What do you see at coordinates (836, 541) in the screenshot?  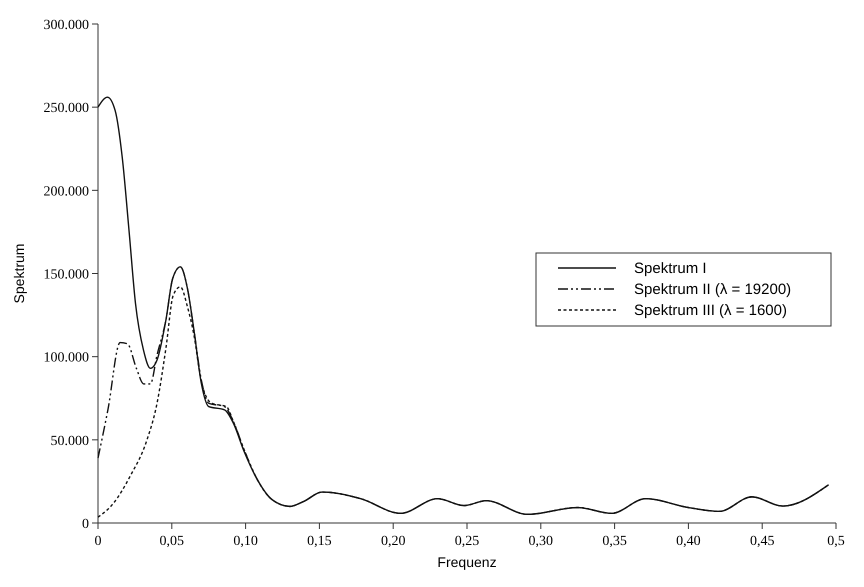 I see `x-tick-label: 0,5` at bounding box center [836, 541].